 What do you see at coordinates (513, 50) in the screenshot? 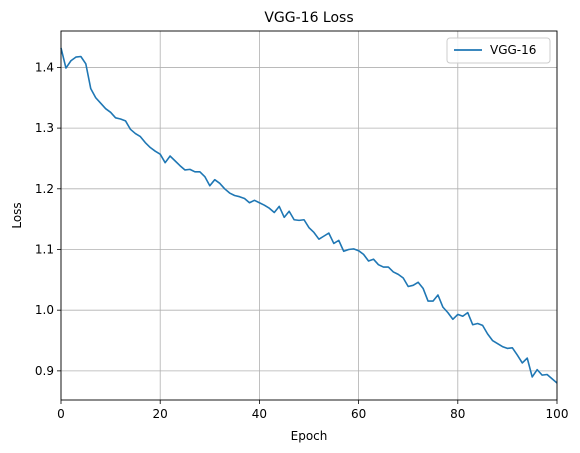
I see `legend-label-vgg-16: VGG-16` at bounding box center [513, 50].